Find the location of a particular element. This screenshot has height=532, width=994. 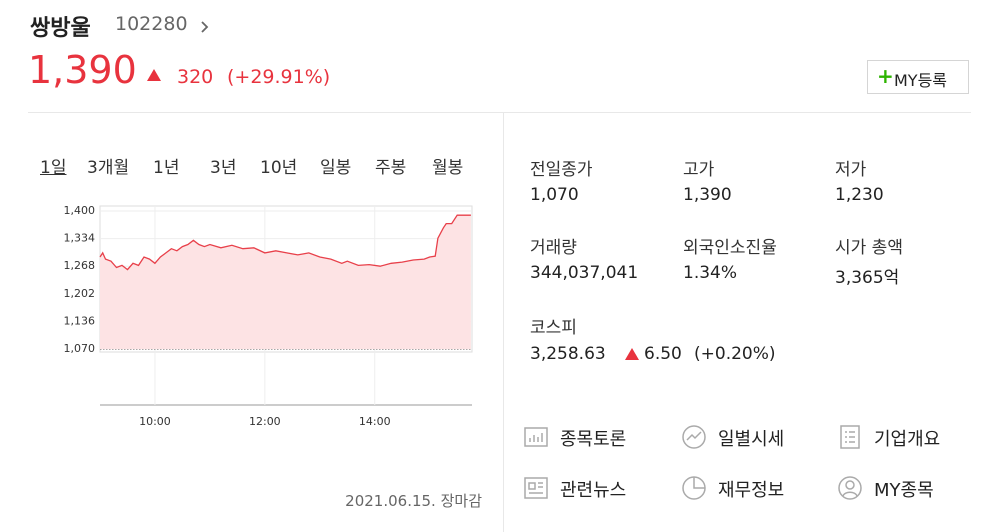

my-button: + MY등록 is located at coordinates (918, 77).